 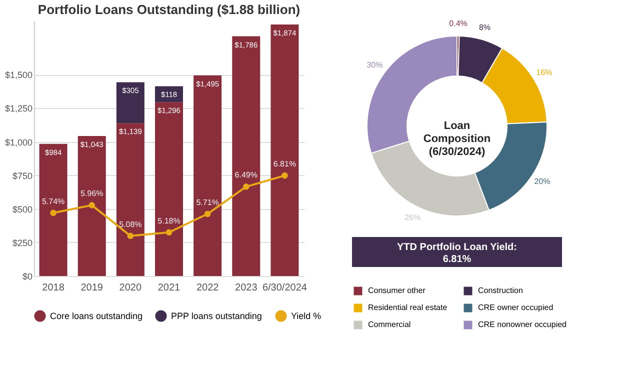 What do you see at coordinates (397, 290) in the screenshot?
I see `legend-label: Consumer other` at bounding box center [397, 290].